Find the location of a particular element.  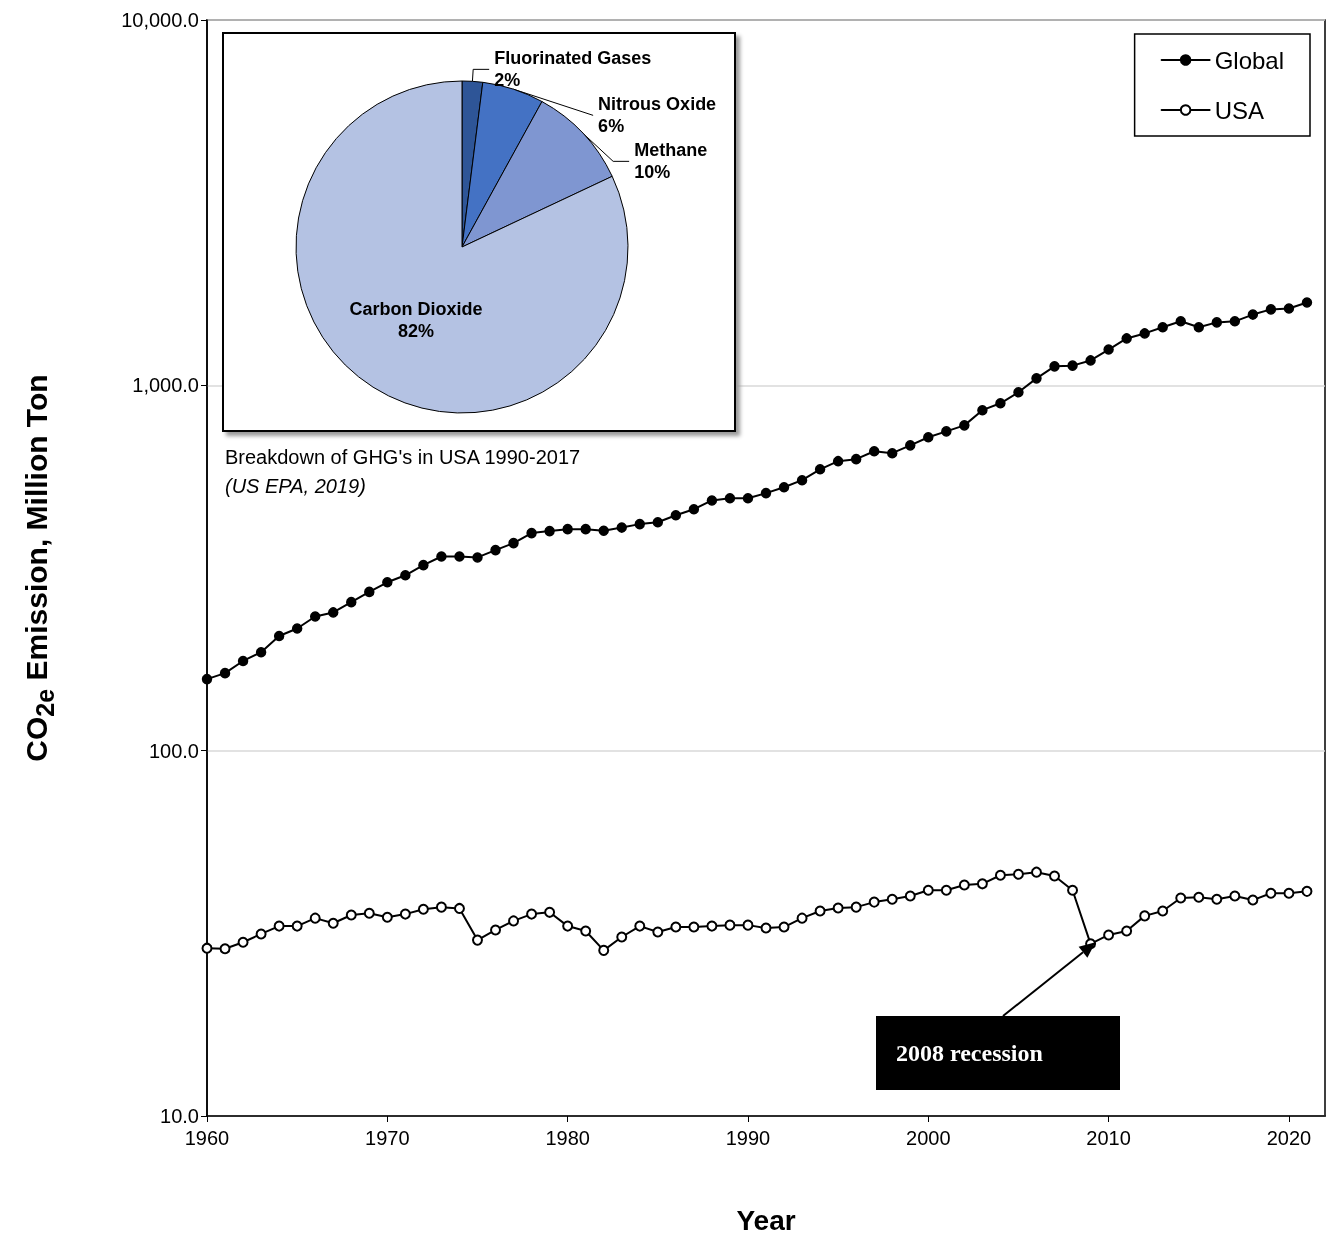

note-box: 2008 recession is located at coordinates (998, 1053).